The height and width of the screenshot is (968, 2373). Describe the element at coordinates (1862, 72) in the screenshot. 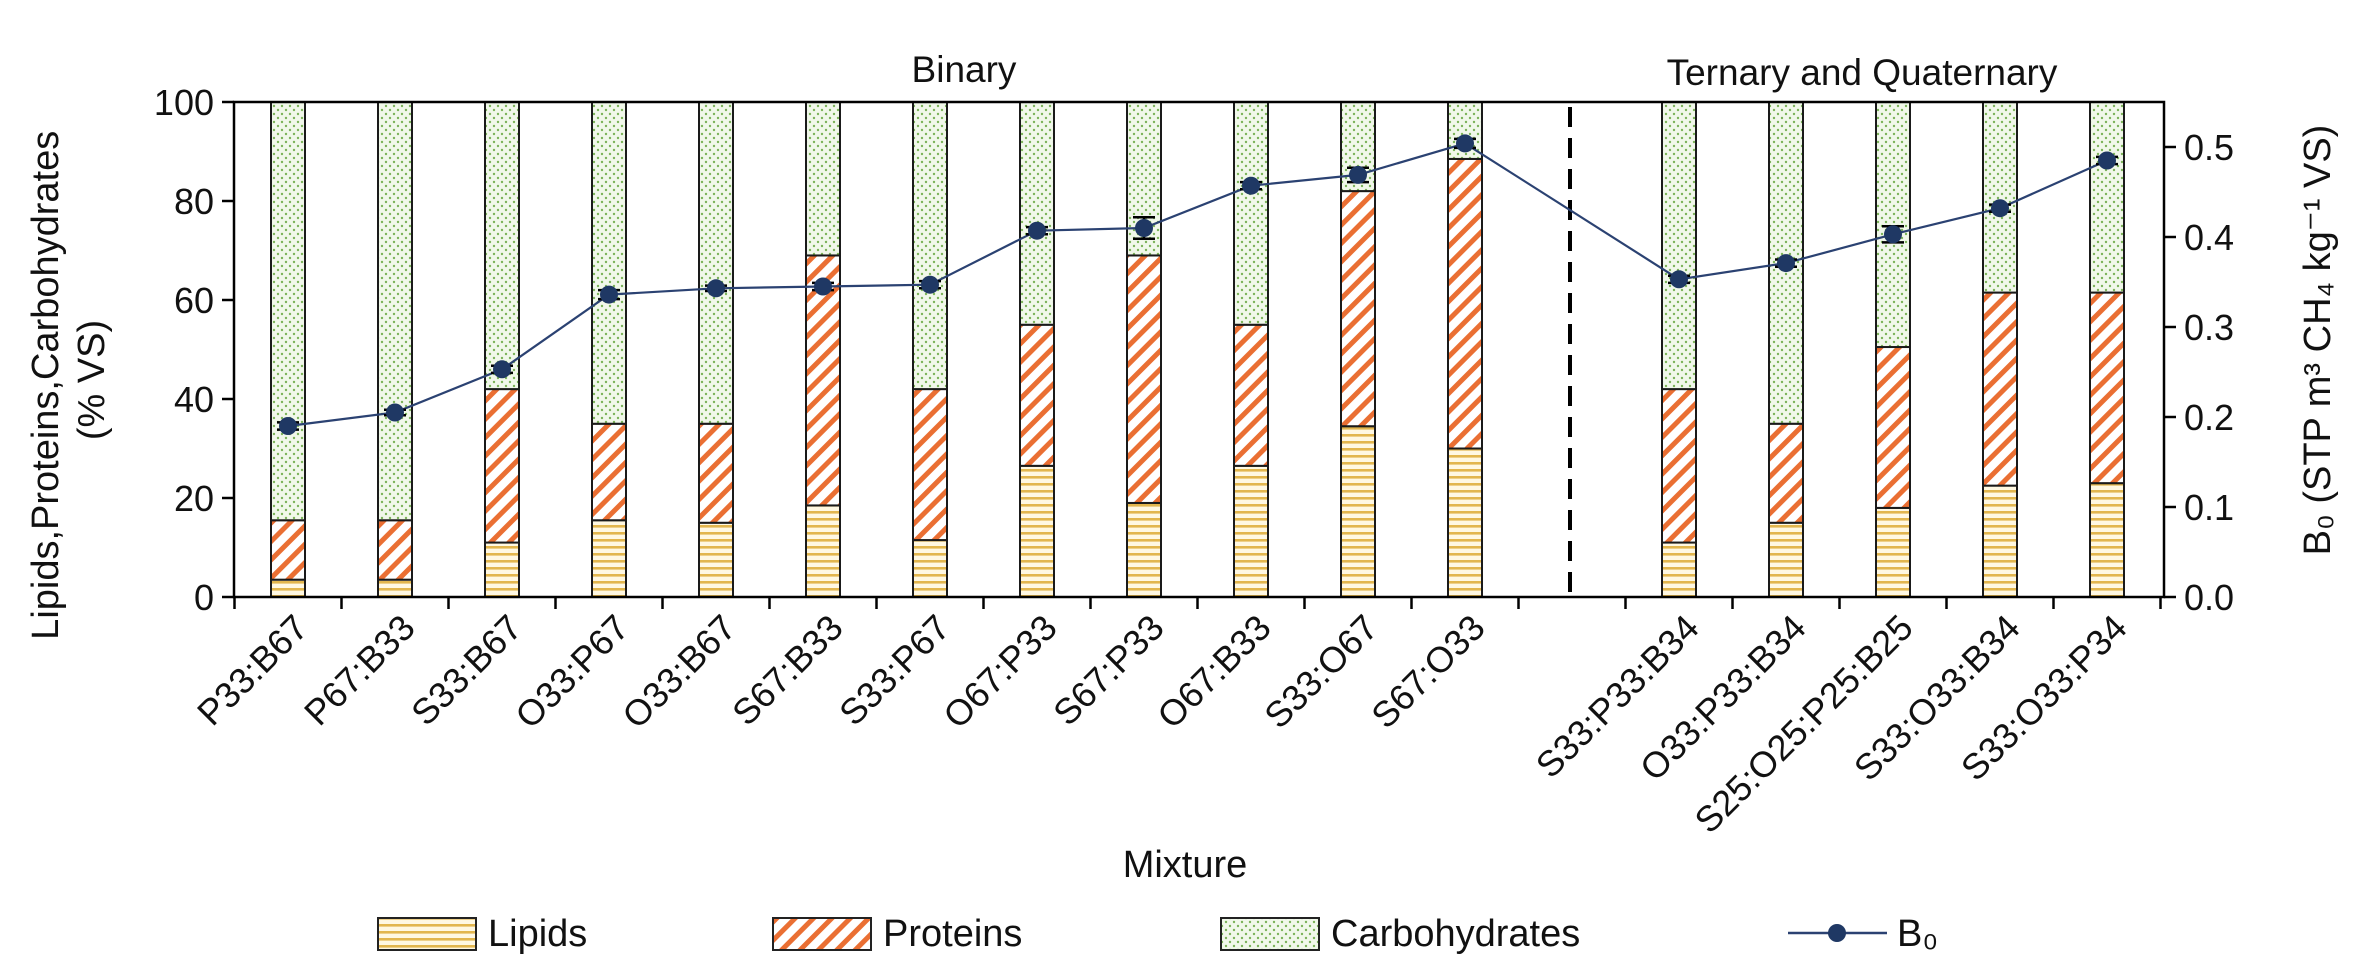

I see `group-label-ternary: Ternary and Quaternary` at that location.